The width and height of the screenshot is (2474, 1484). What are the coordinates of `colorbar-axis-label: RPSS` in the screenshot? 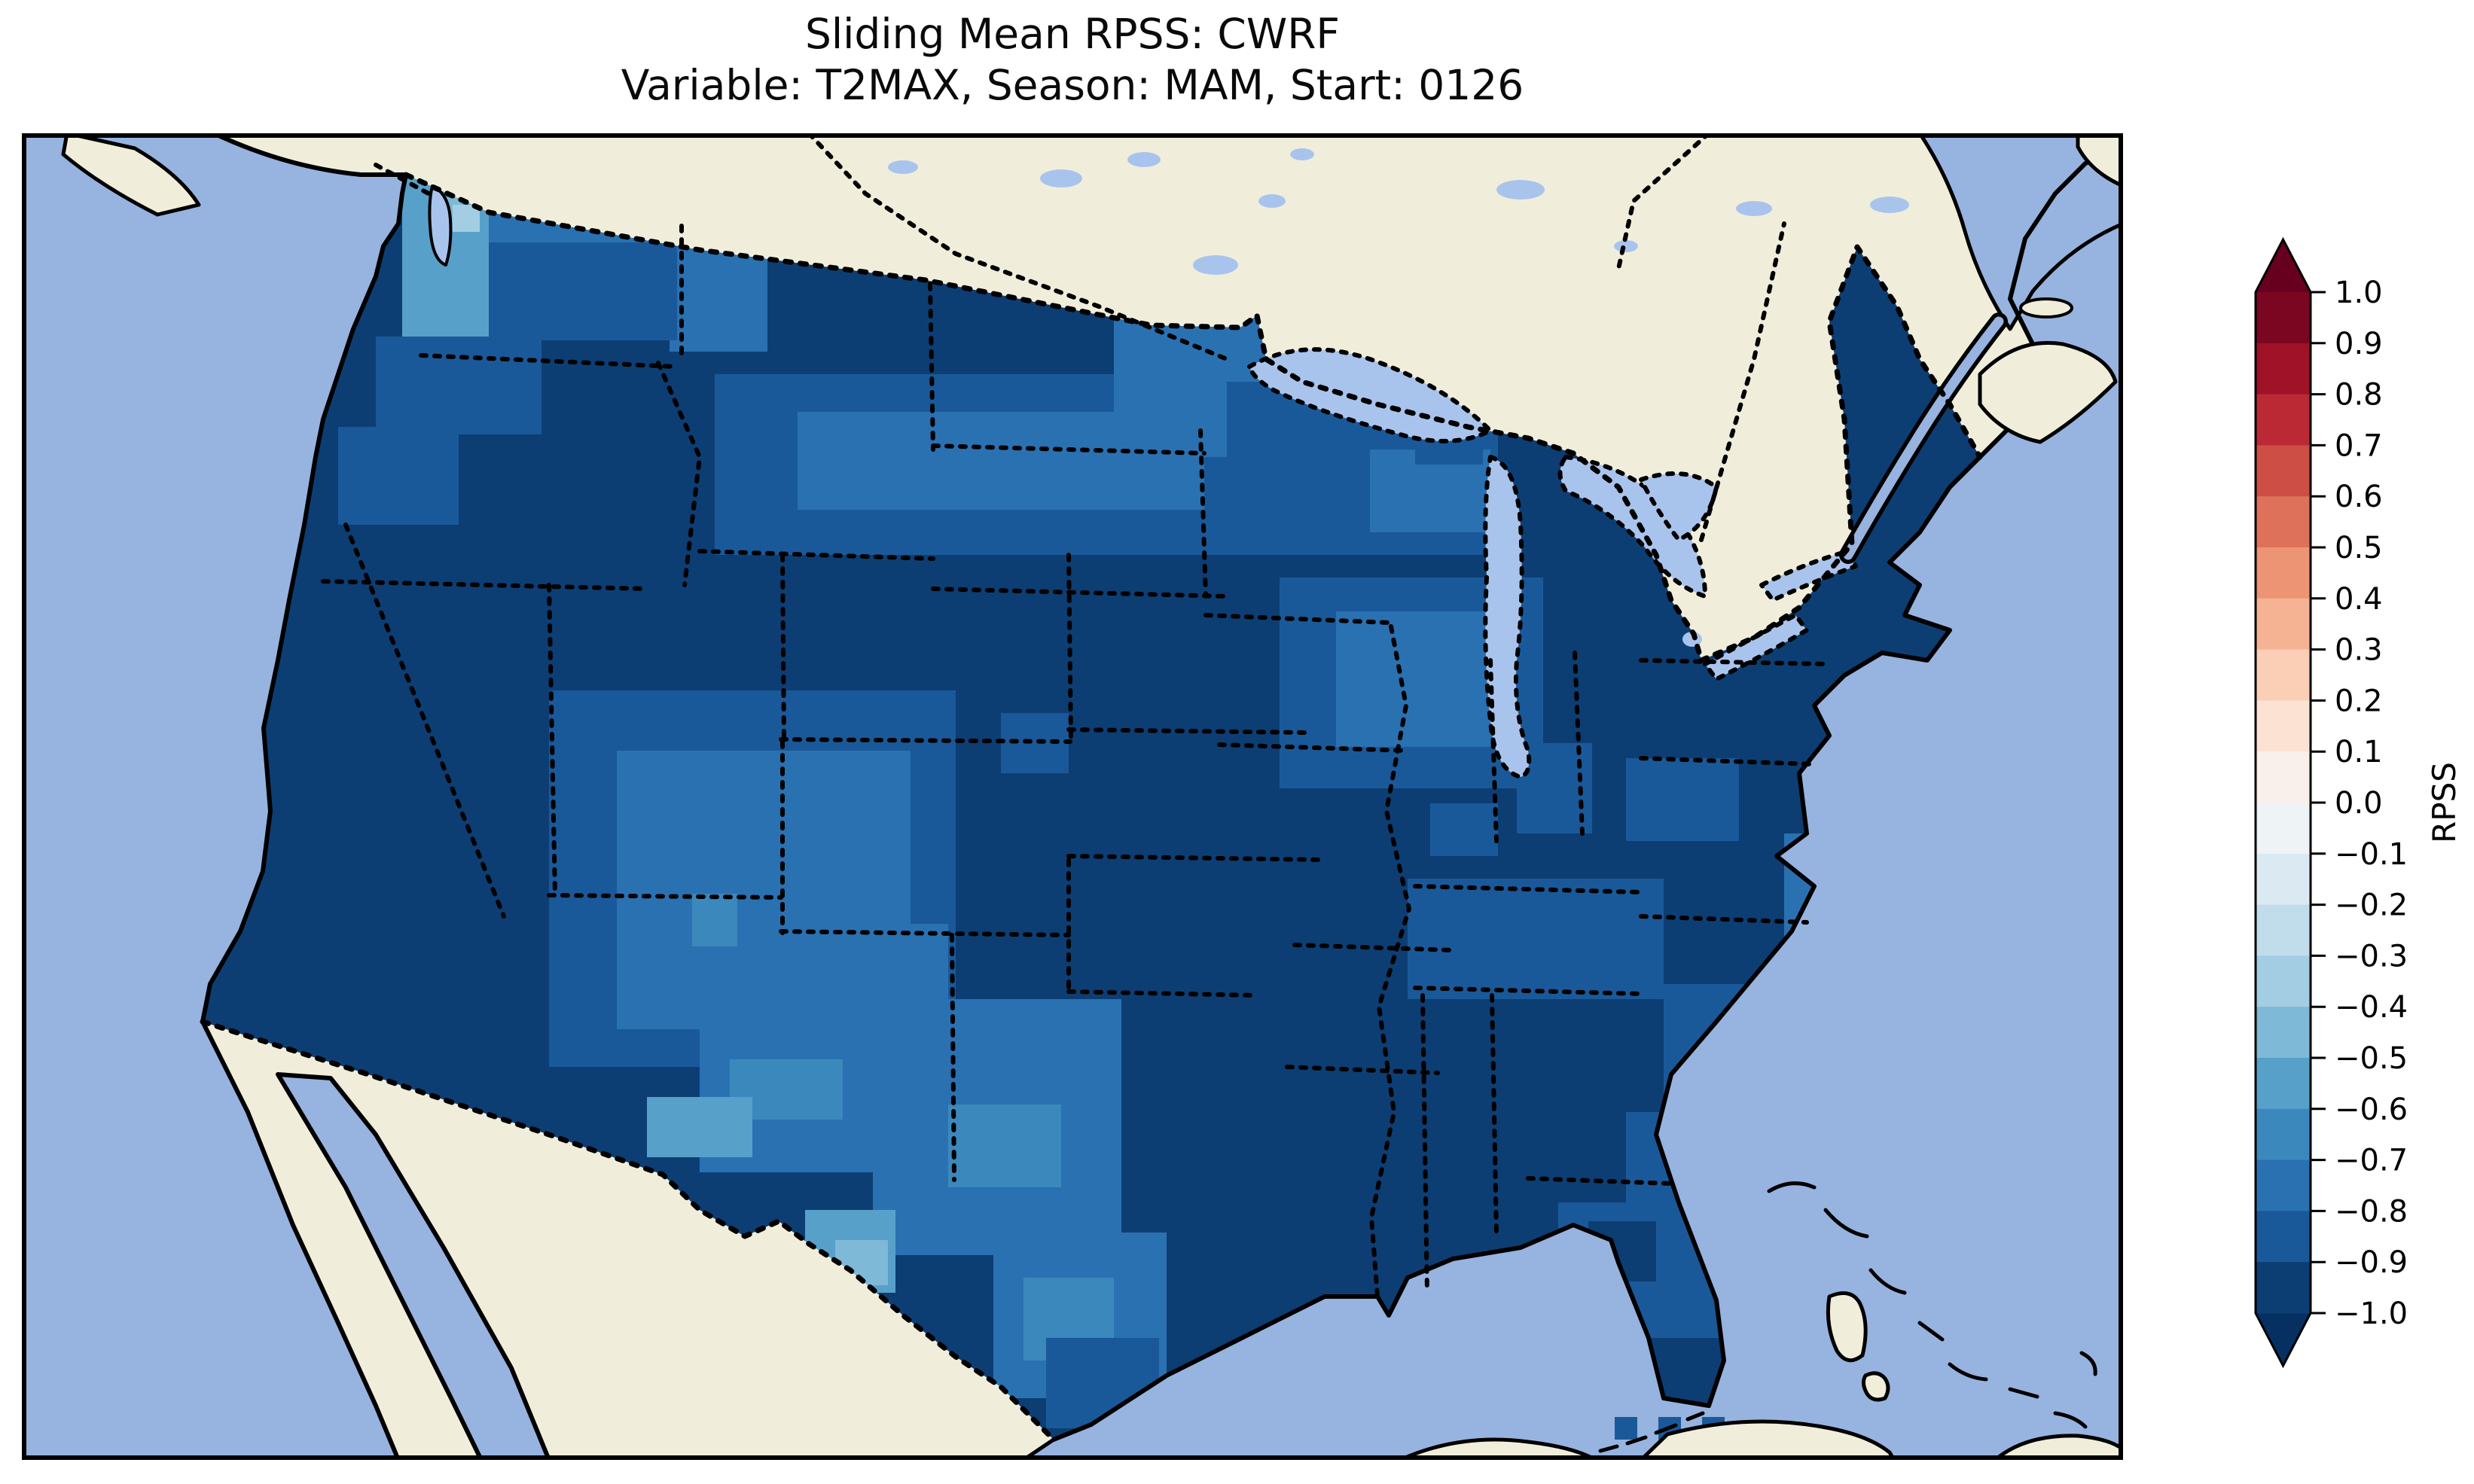 It's located at (2444, 802).